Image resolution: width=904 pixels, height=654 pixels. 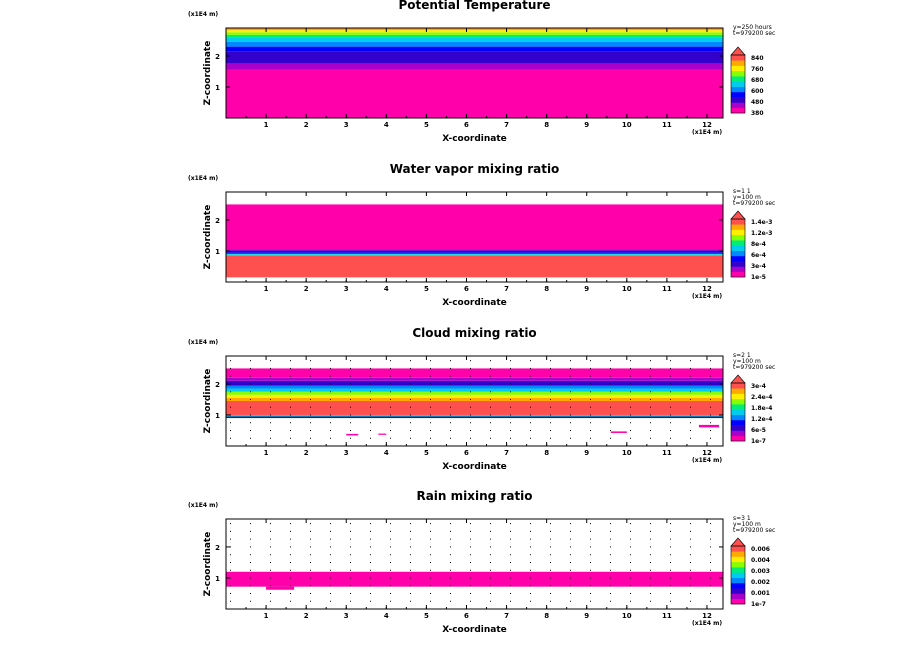 I want to click on colorbar-label: 1e-7, so click(x=758, y=441).